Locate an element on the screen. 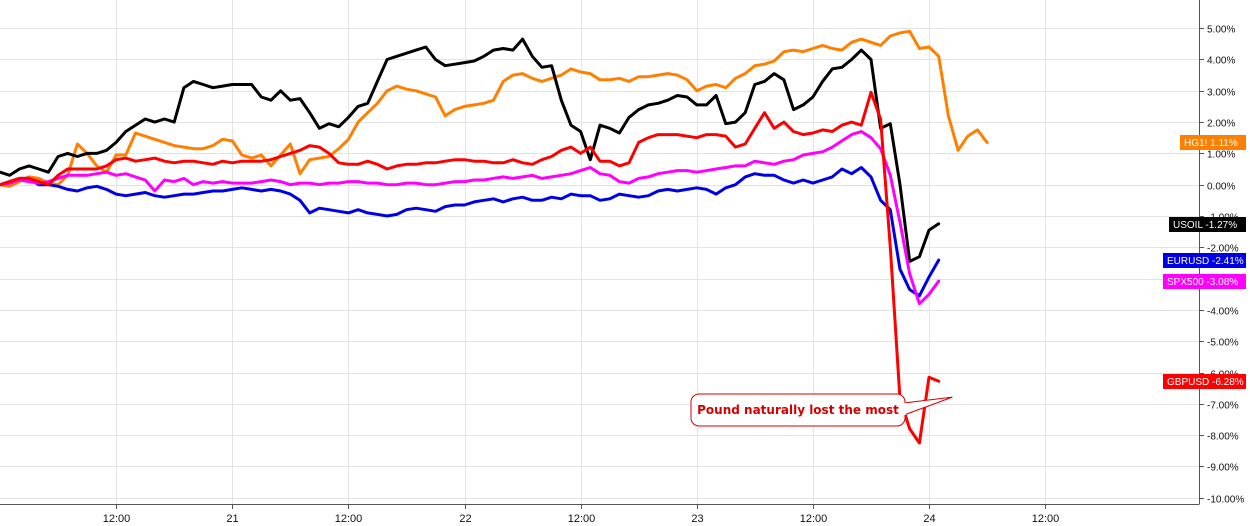 This screenshot has height=526, width=1250. badge-label: EURUSD -2.41% is located at coordinates (1205, 261).